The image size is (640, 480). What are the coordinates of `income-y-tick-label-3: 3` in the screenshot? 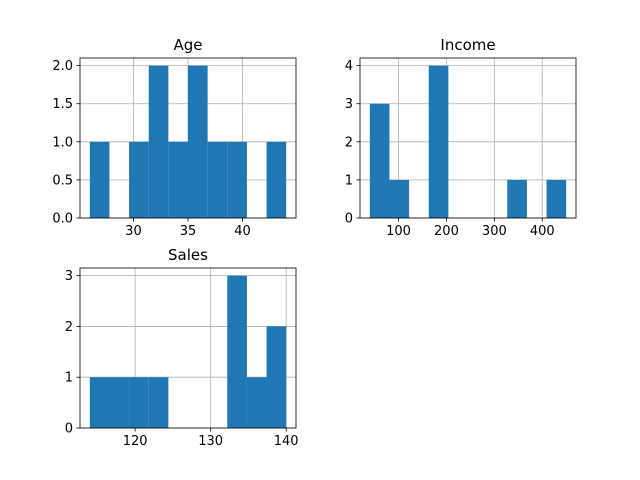 It's located at (349, 104).